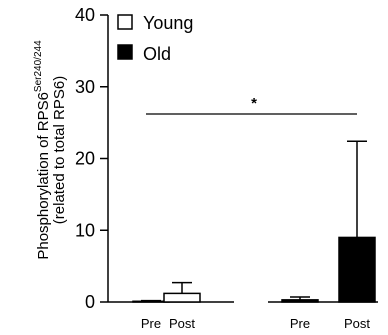 This screenshot has width=388, height=335. I want to click on significance-star: *, so click(254, 103).